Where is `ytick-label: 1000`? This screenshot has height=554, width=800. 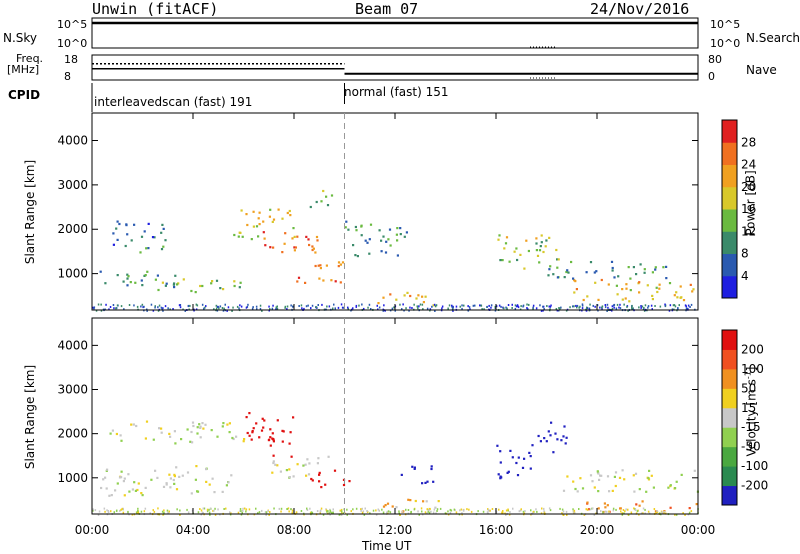
ytick-label: 1000 is located at coordinates (72, 478).